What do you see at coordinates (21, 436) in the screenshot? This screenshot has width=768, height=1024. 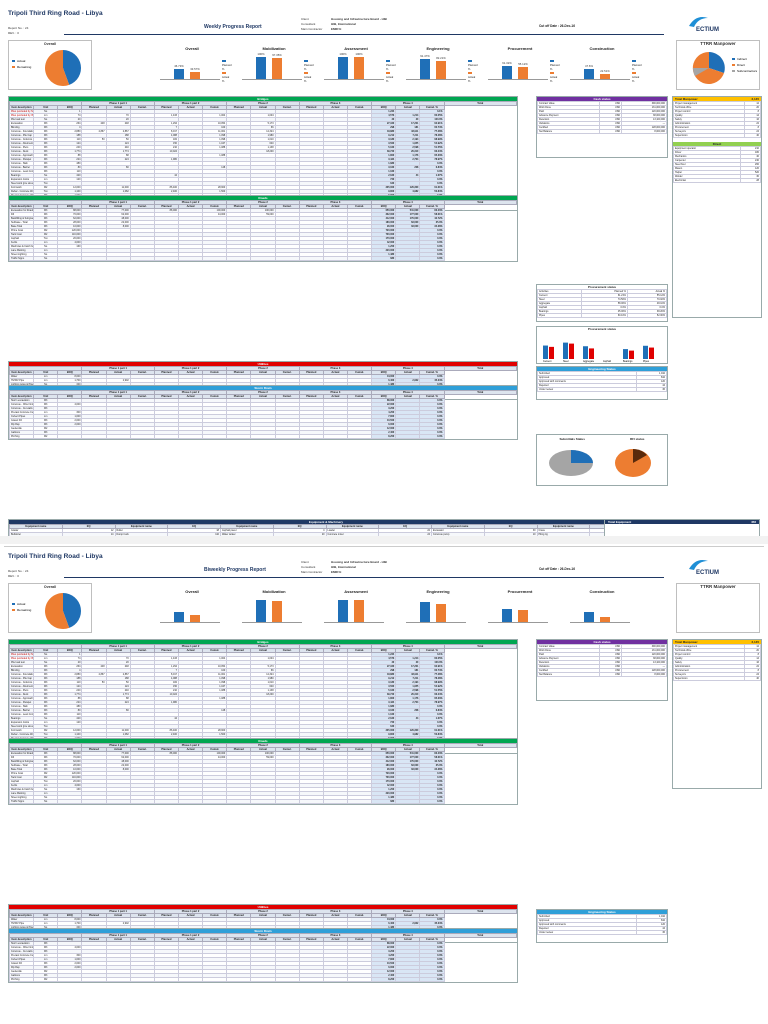 I see `row-description: Pitching` at bounding box center [21, 436].